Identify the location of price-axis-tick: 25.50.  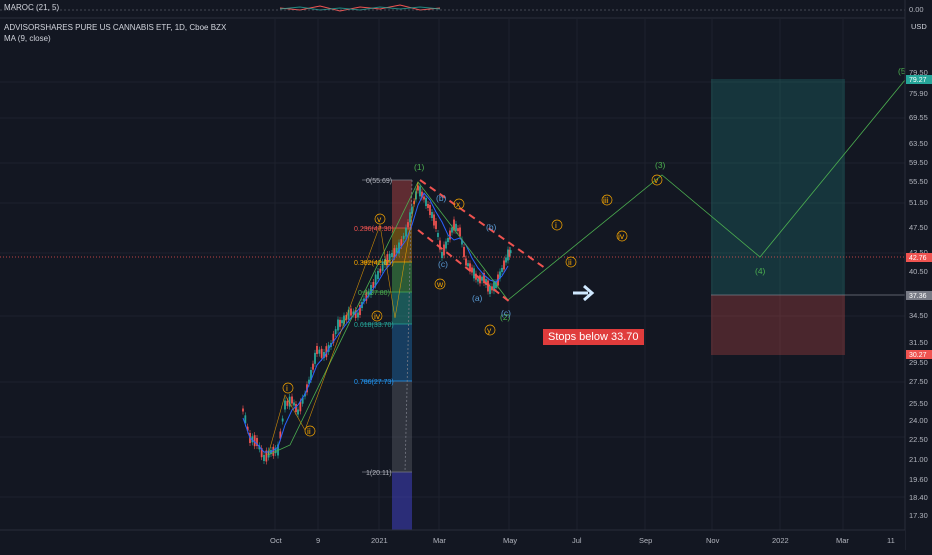
(918, 403).